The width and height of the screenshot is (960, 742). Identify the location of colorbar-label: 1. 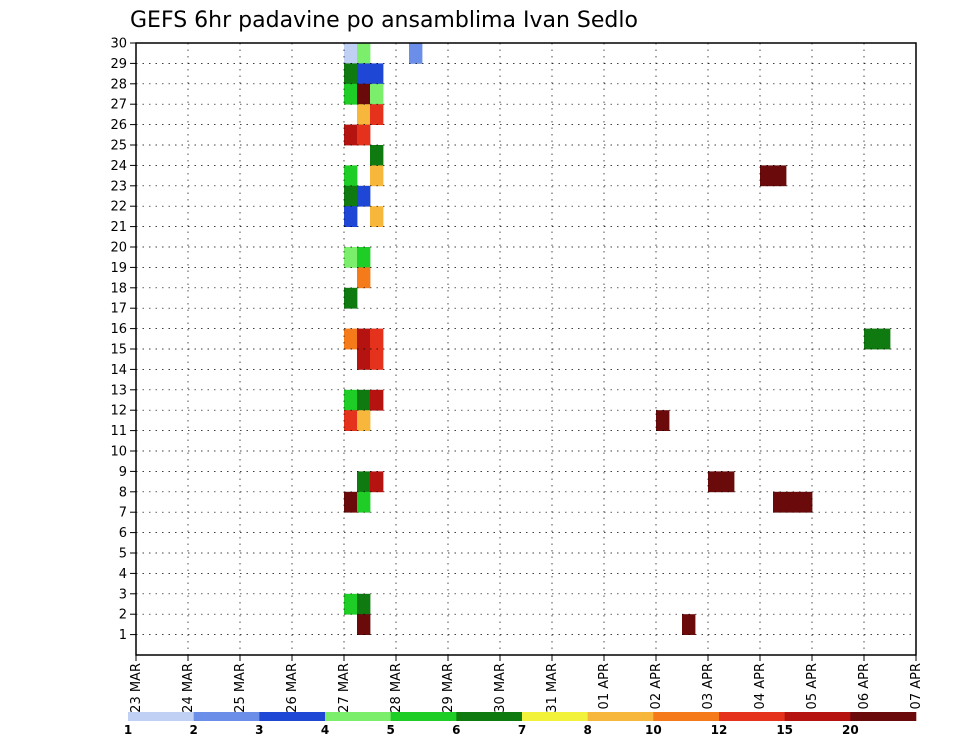
(128, 730).